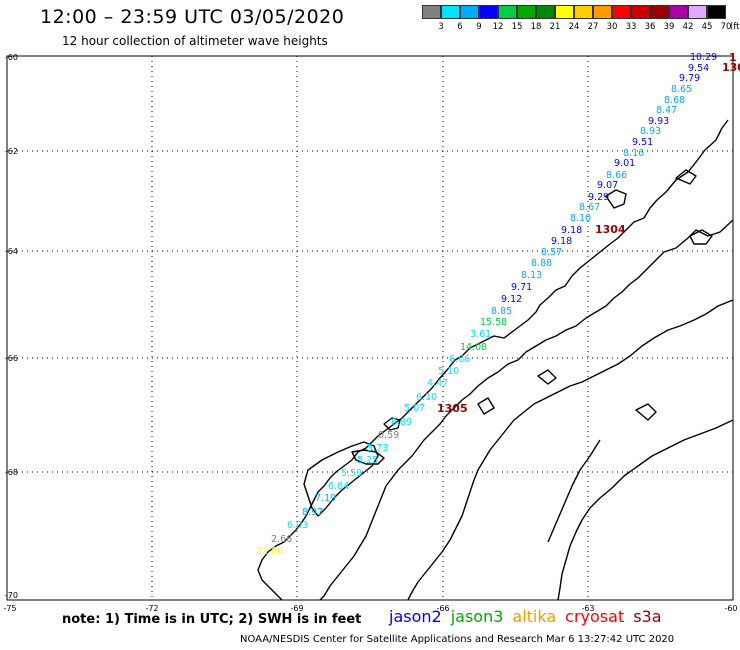 This screenshot has width=740, height=650. I want to click on wave-height-label: 3.61, so click(480, 334).